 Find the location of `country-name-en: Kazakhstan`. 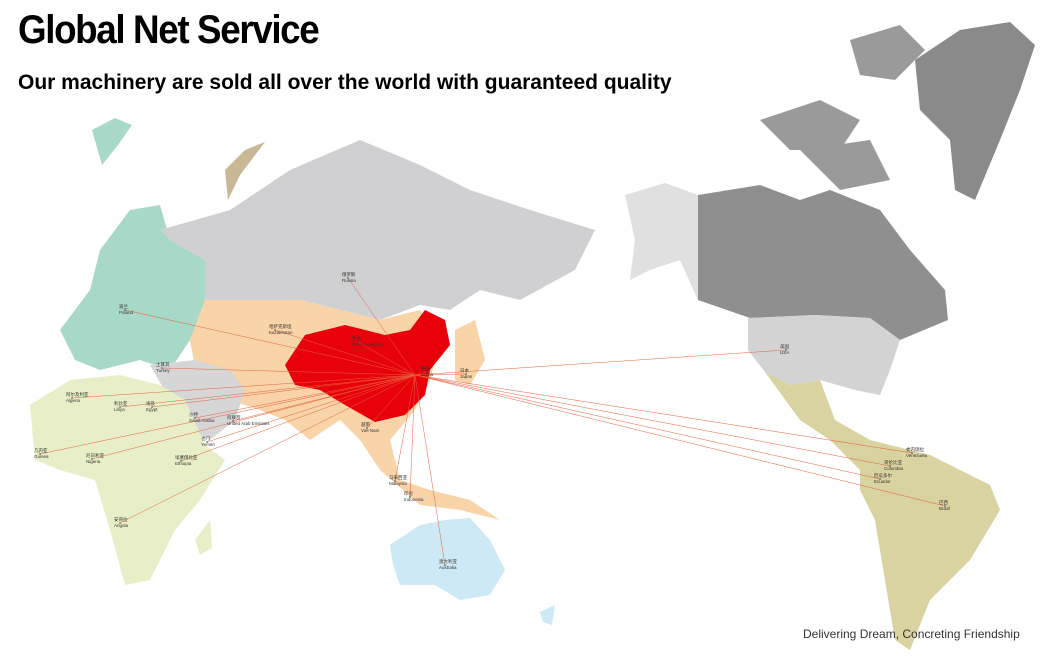

country-name-en: Kazakhstan is located at coordinates (281, 332).